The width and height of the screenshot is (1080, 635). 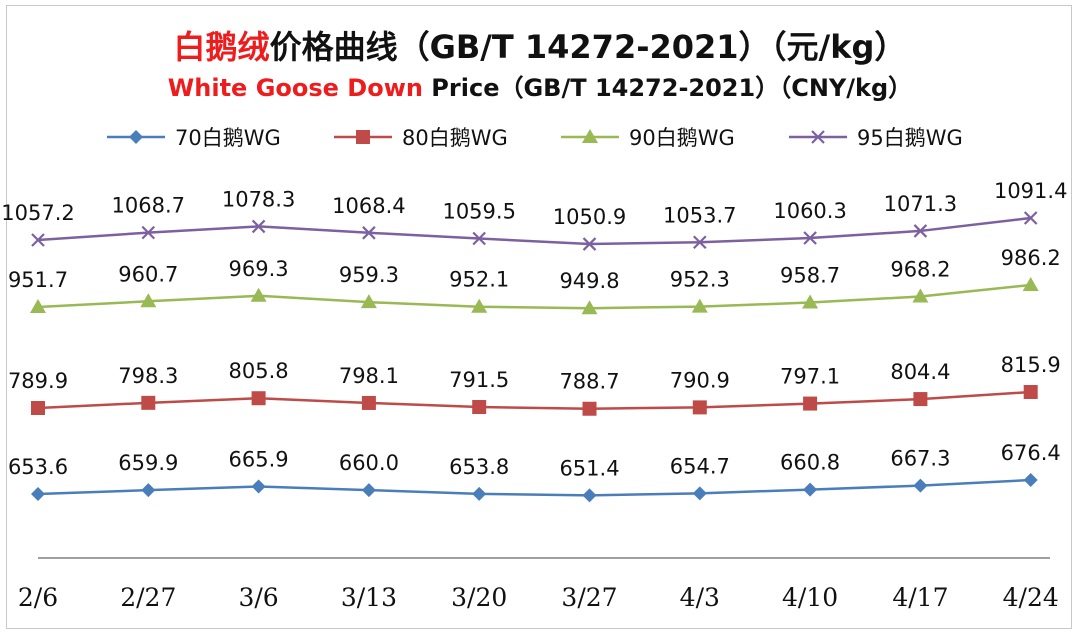 I want to click on data-label: 798.3, so click(x=148, y=376).